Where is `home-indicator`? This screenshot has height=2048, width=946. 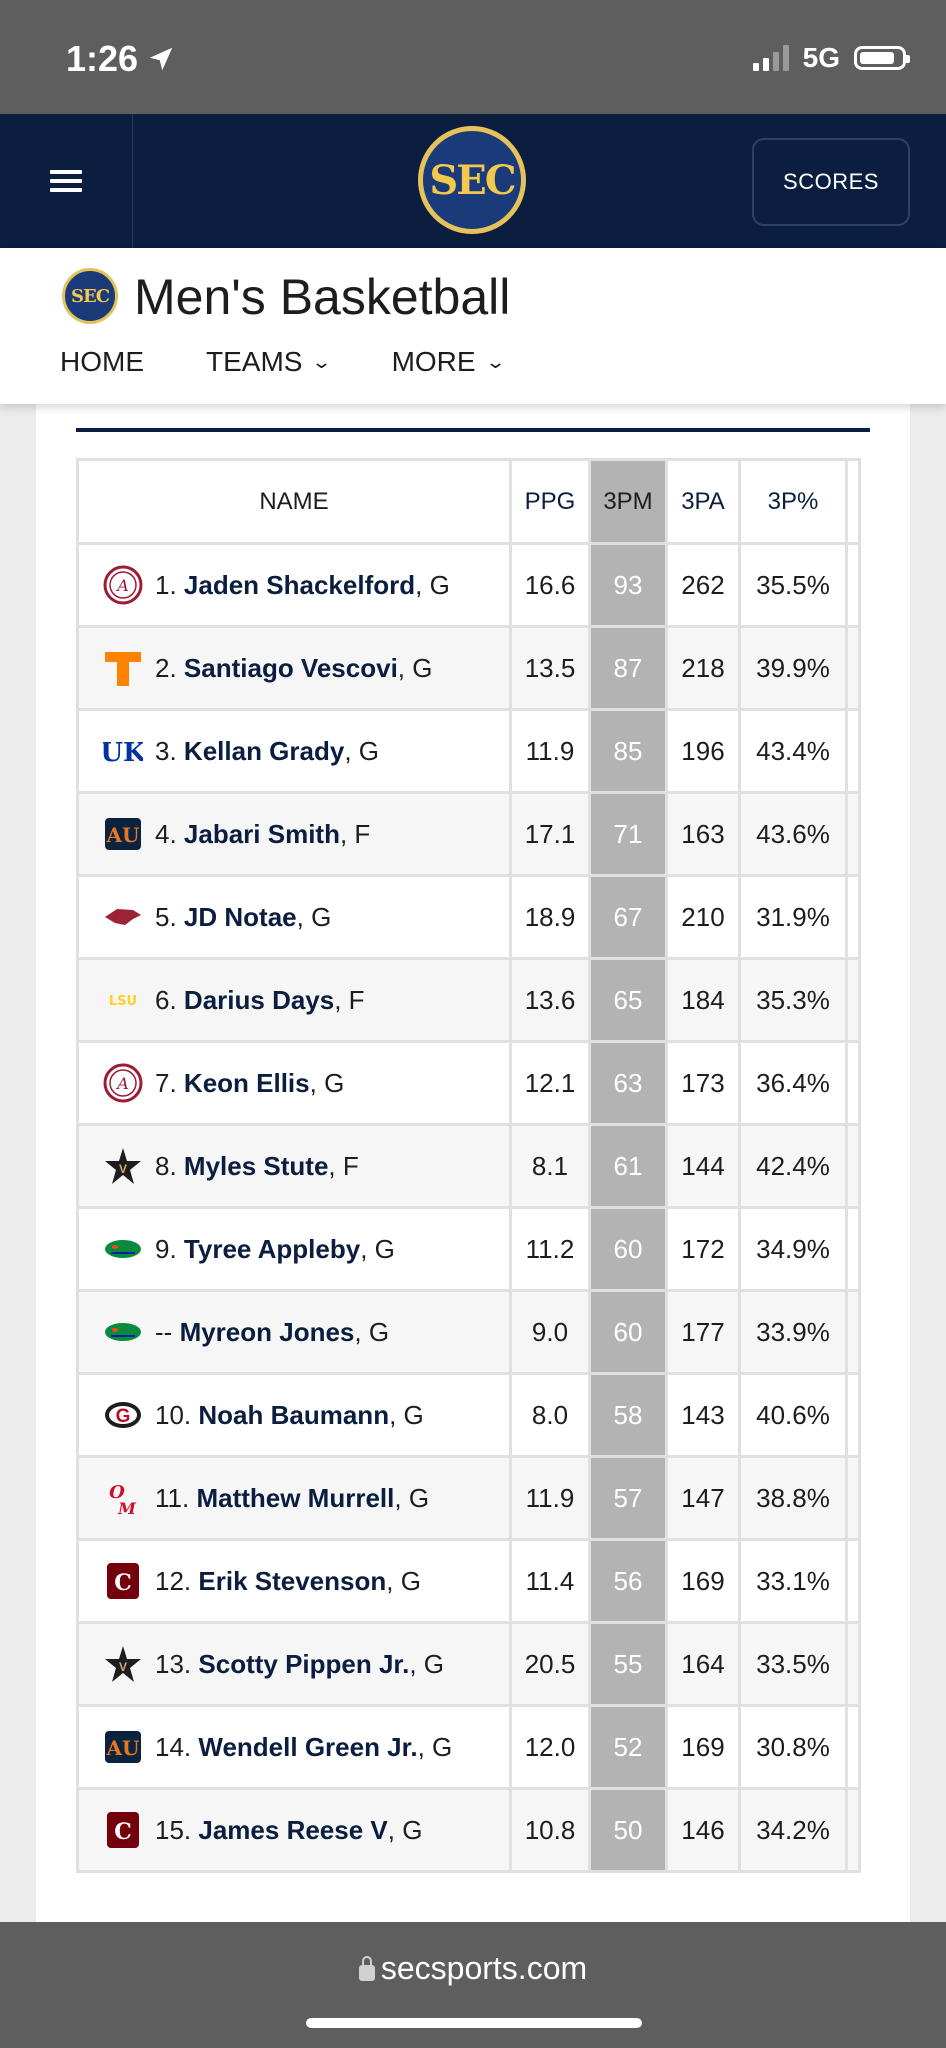 home-indicator is located at coordinates (474, 2023).